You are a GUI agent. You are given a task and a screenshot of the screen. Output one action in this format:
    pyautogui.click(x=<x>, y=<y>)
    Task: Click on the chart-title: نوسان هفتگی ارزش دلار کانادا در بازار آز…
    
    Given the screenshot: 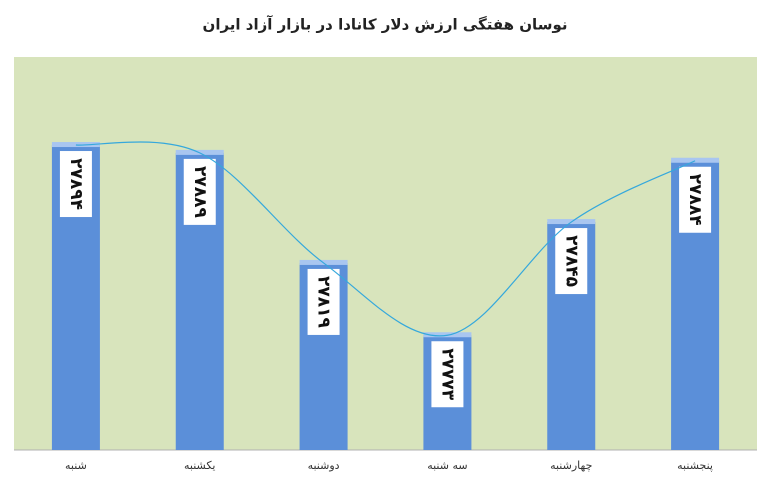 What is the action you would take?
    pyautogui.click(x=385, y=25)
    